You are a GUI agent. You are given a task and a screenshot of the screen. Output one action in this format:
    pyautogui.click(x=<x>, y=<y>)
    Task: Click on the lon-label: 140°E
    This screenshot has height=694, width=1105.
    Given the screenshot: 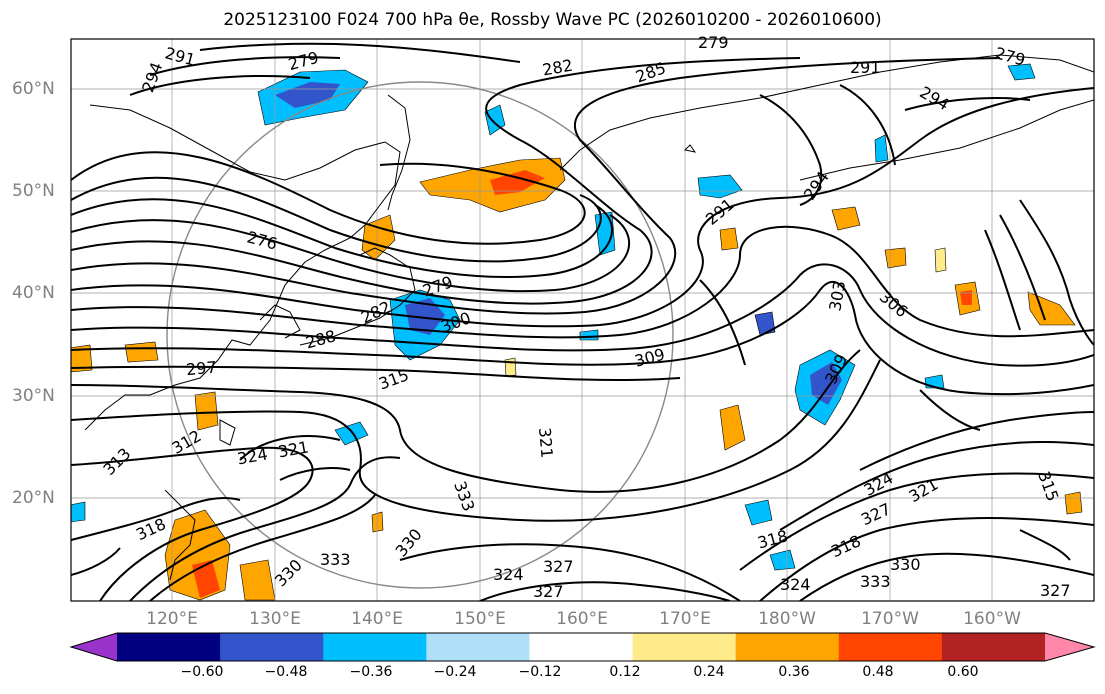 What is the action you would take?
    pyautogui.click(x=377, y=619)
    